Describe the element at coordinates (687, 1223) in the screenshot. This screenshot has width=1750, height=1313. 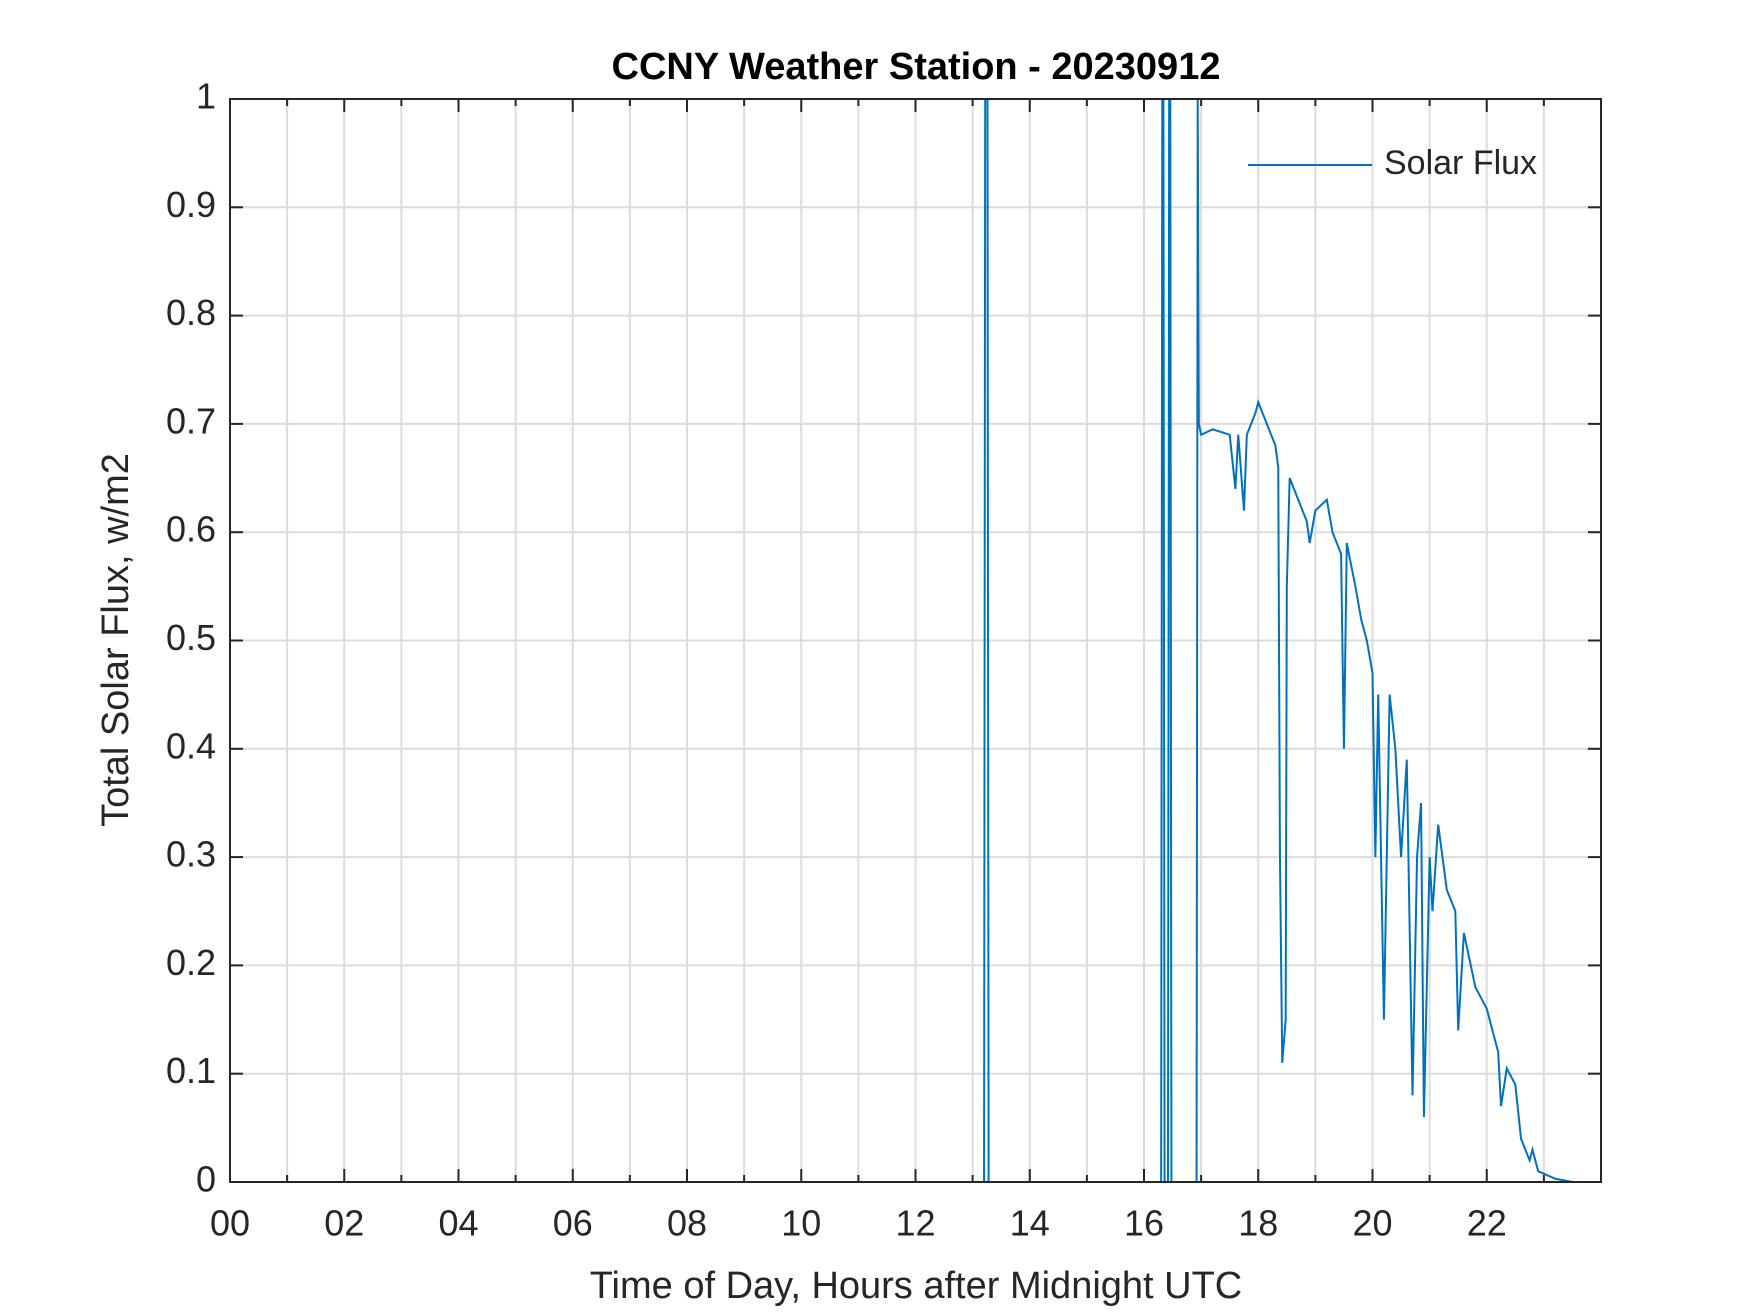
I see `x-tick-label: 08` at that location.